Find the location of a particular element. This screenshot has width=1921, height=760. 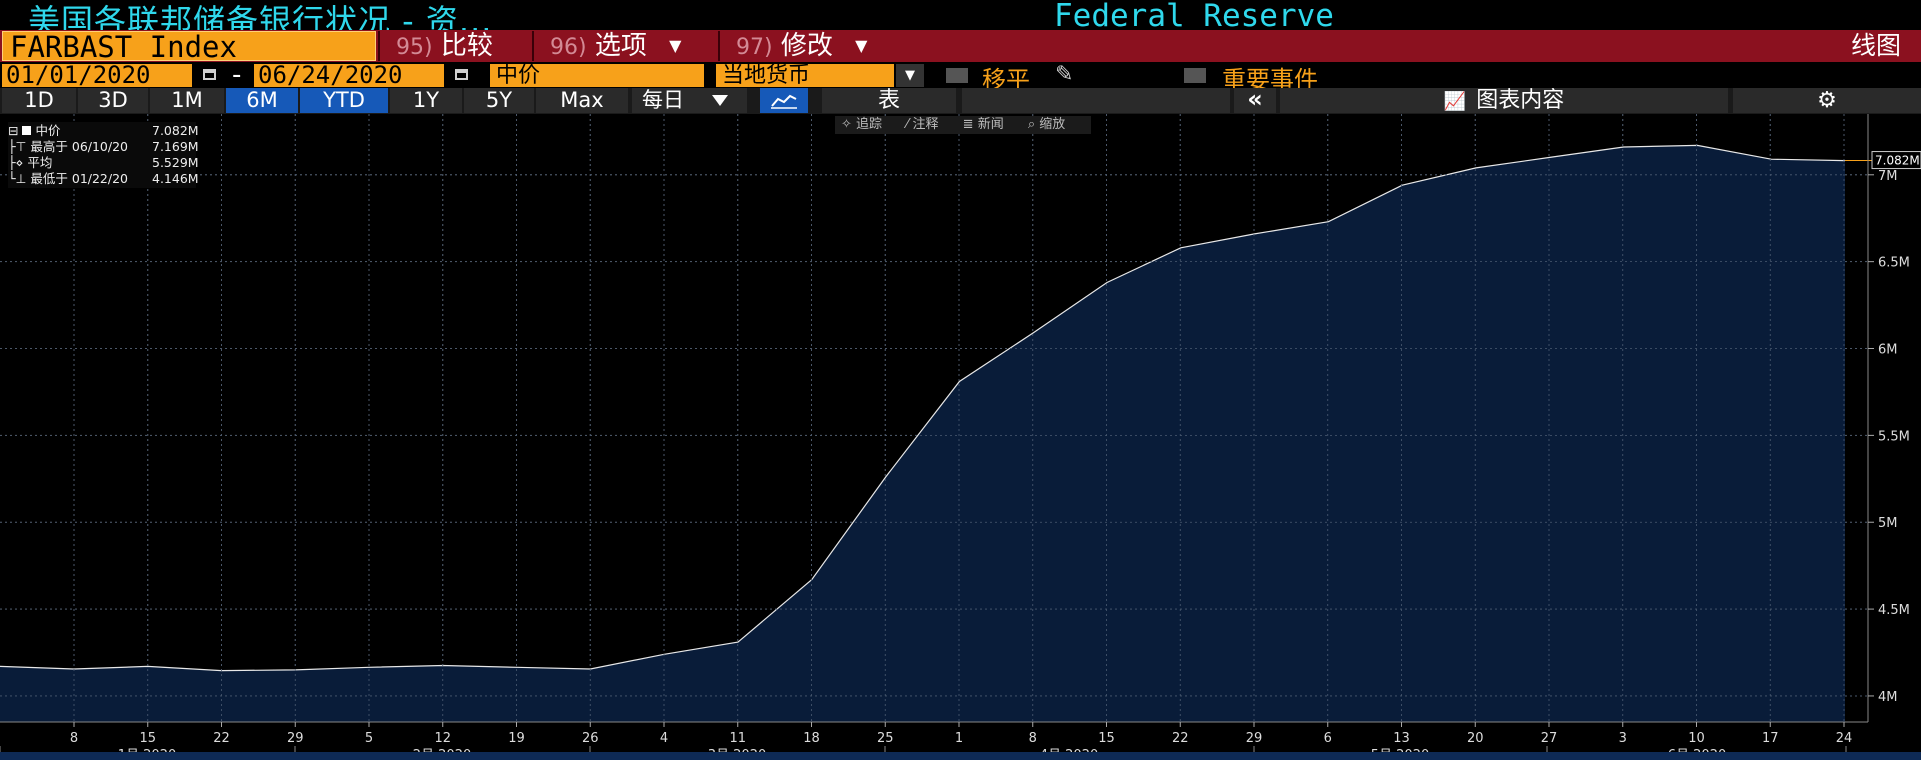

chart-tools: ✧ 追踪 ⁄ 注释 ≣ 新闻 ⌕ 缩放 is located at coordinates (963, 125).